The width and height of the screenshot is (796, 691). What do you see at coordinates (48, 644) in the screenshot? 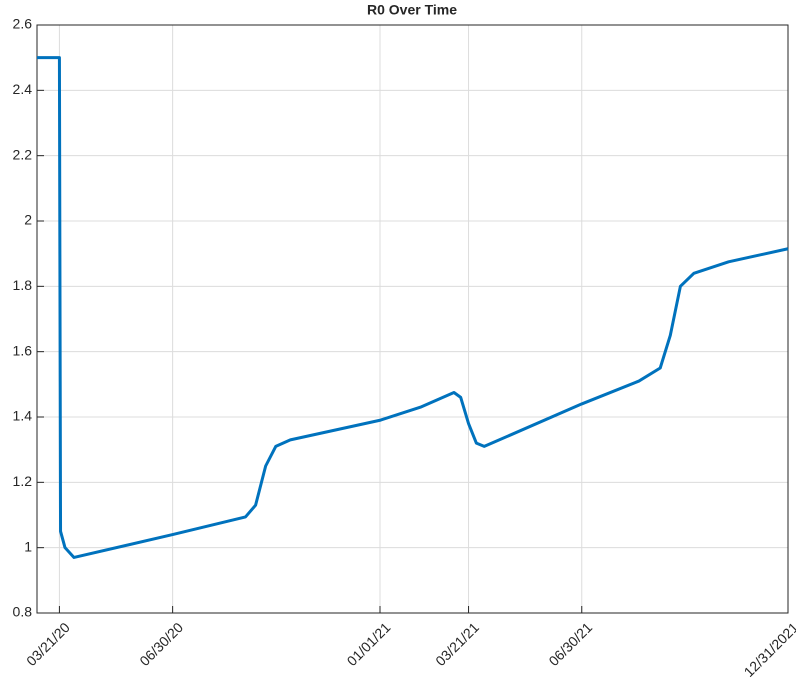
I see `x-tick-label: 03/21/20` at bounding box center [48, 644].